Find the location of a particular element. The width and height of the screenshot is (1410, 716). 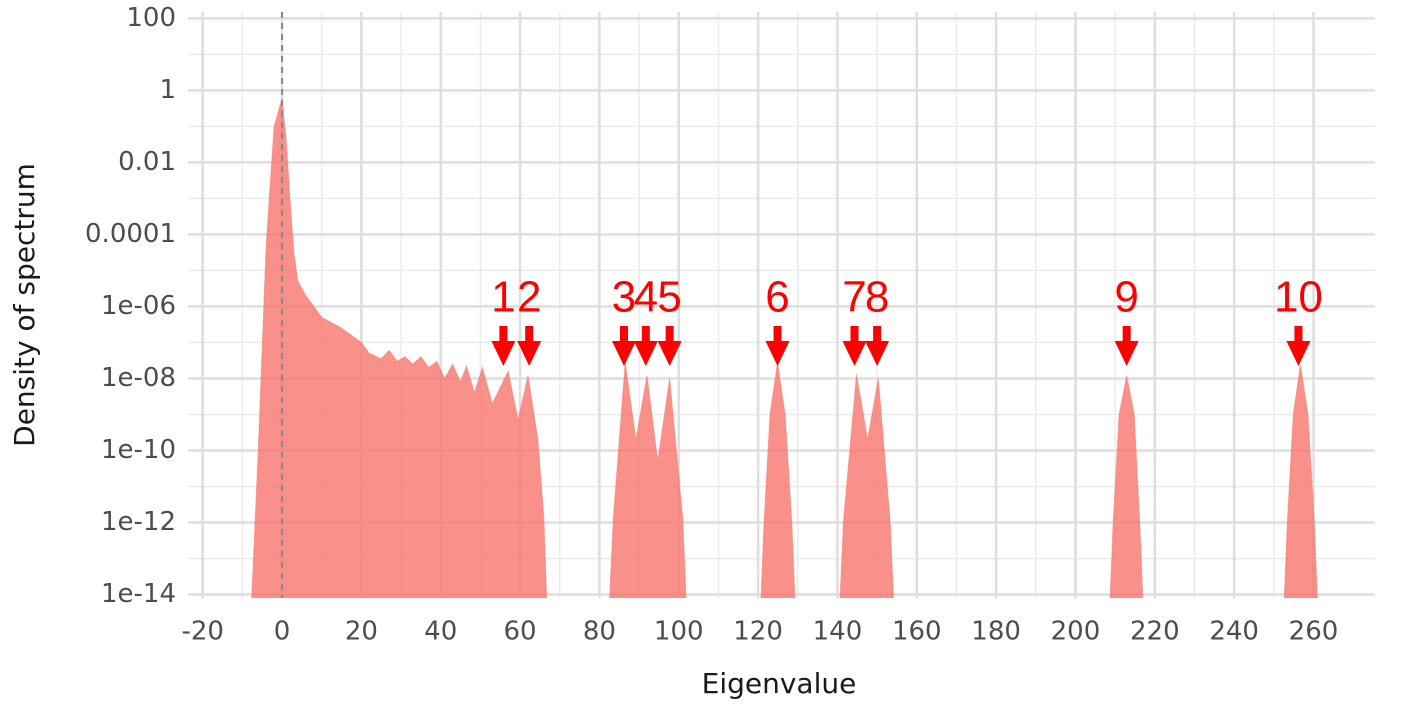

y-tick-label: 100 is located at coordinates (151, 18).